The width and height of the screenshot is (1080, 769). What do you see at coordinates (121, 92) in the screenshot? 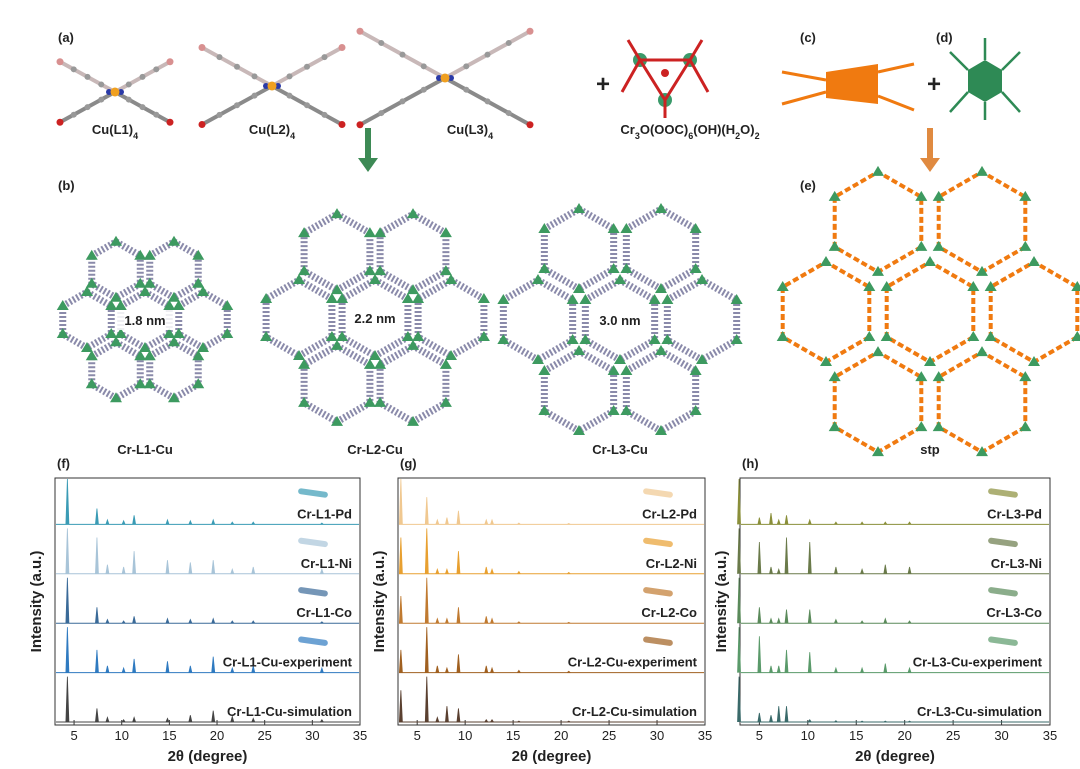
I see `nitrogen` at bounding box center [121, 92].